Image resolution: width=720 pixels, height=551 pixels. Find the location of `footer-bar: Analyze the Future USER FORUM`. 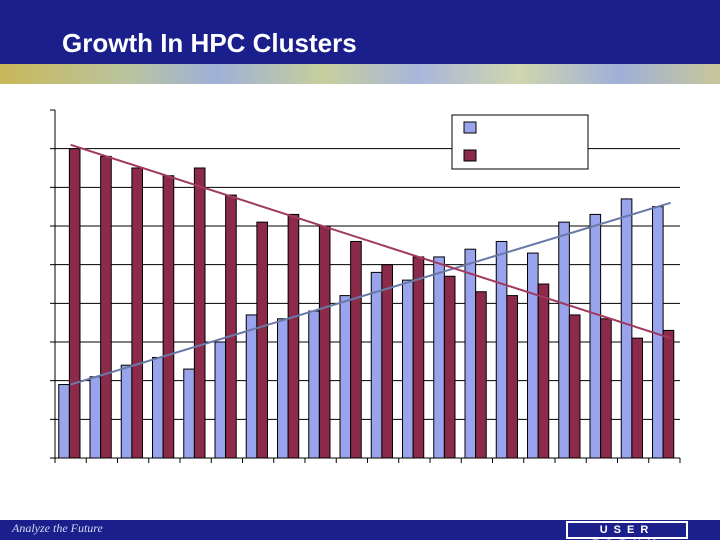

footer-bar: Analyze the Future USER FORUM is located at coordinates (360, 535).